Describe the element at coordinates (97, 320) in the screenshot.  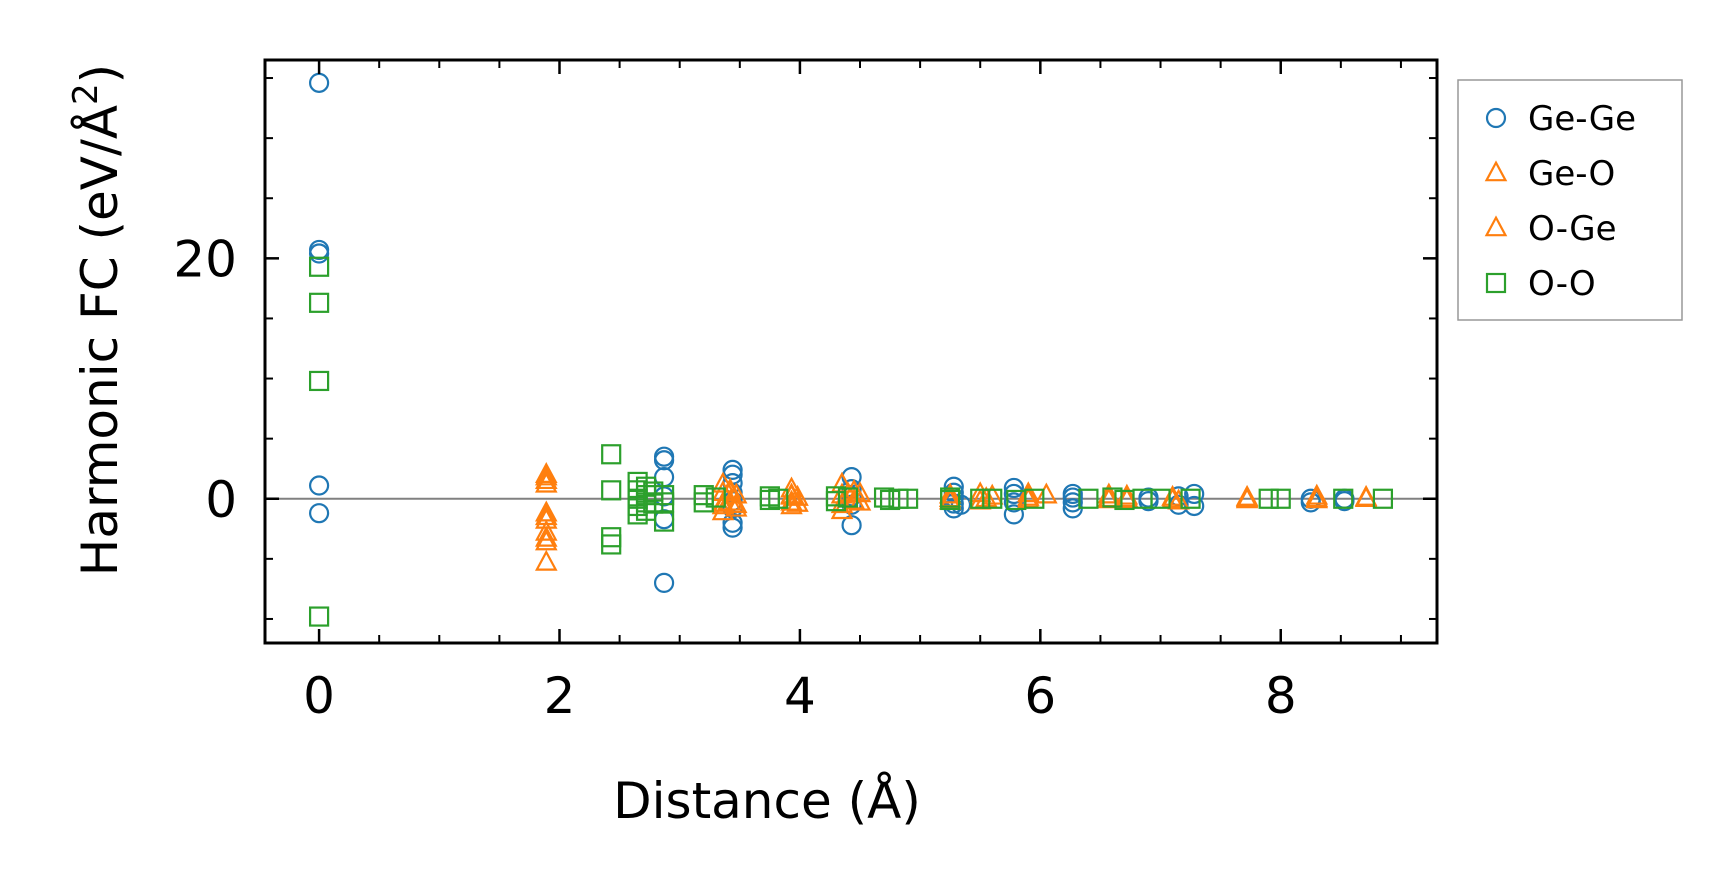
I see `y-axis-label: Harmonic FC (eV/Å2)` at that location.